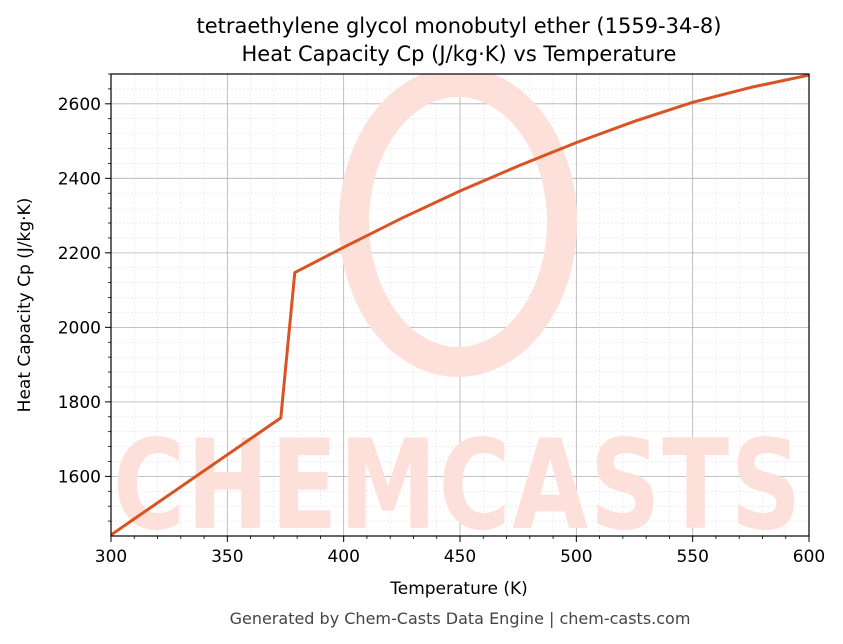 The height and width of the screenshot is (644, 843). I want to click on x-axis: 300 350 400 450 500 550 600, so click(460, 551).